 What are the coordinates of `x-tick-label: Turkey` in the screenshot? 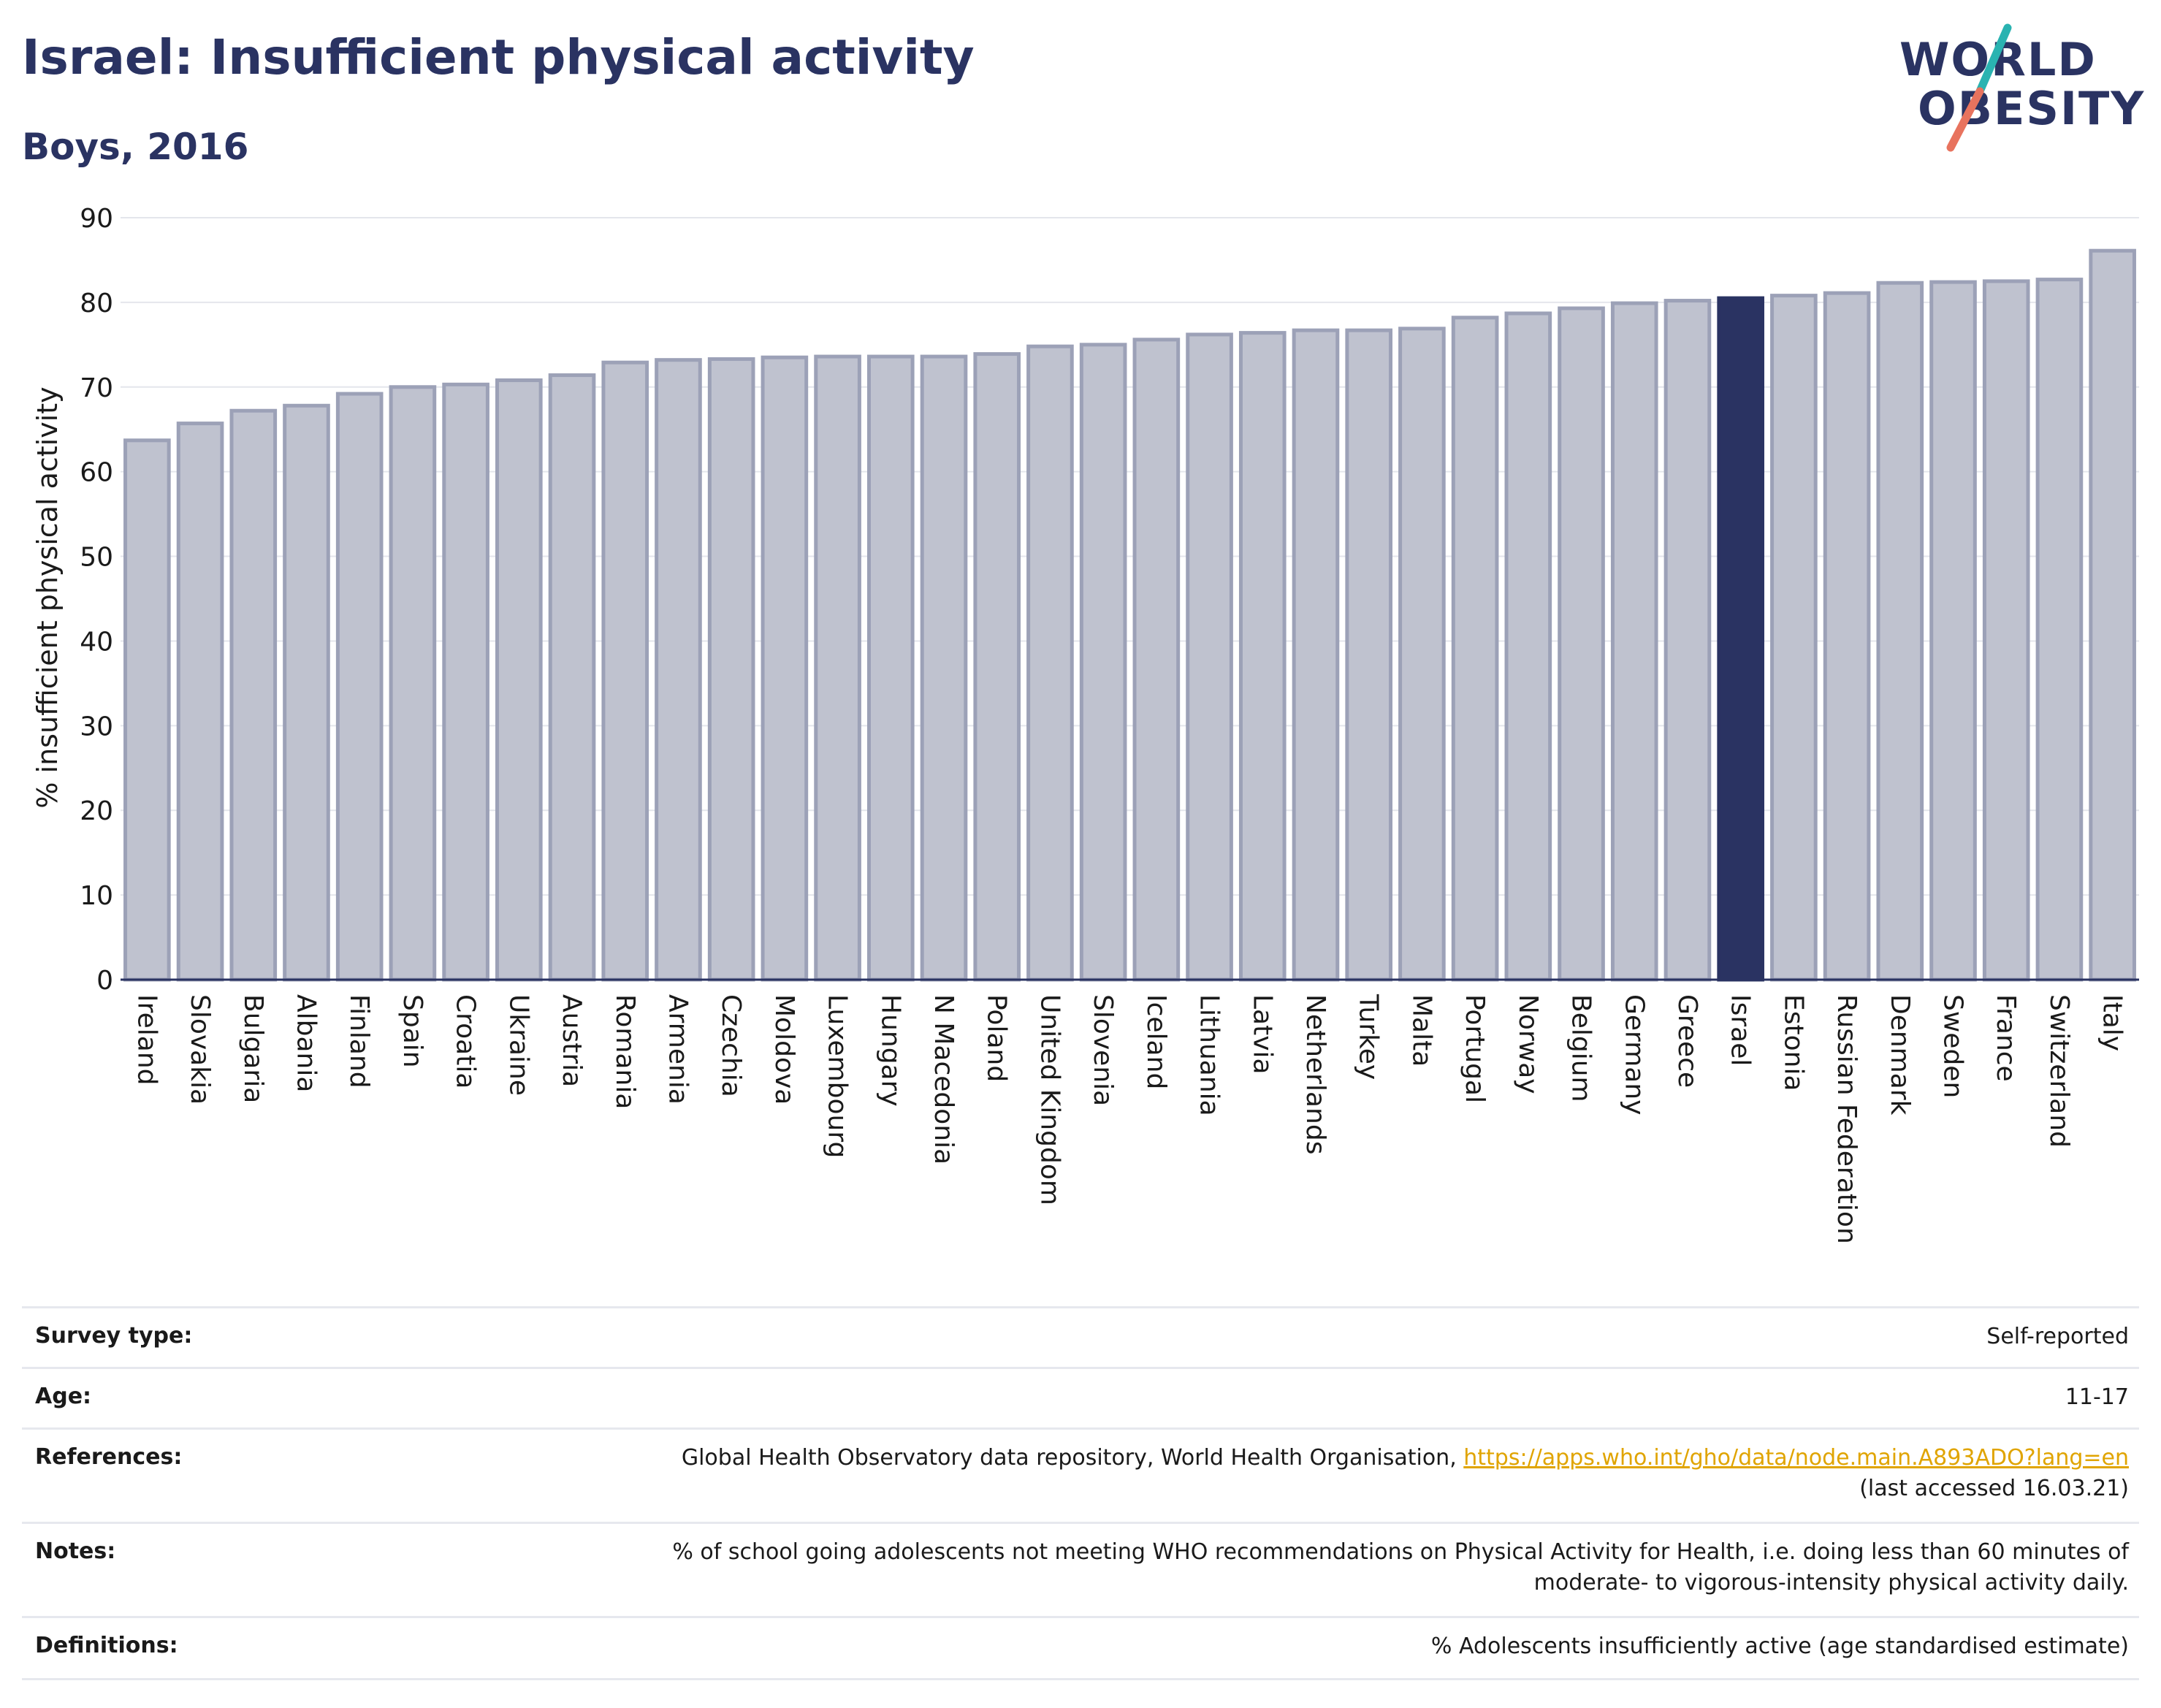 It's located at (1369, 1037).